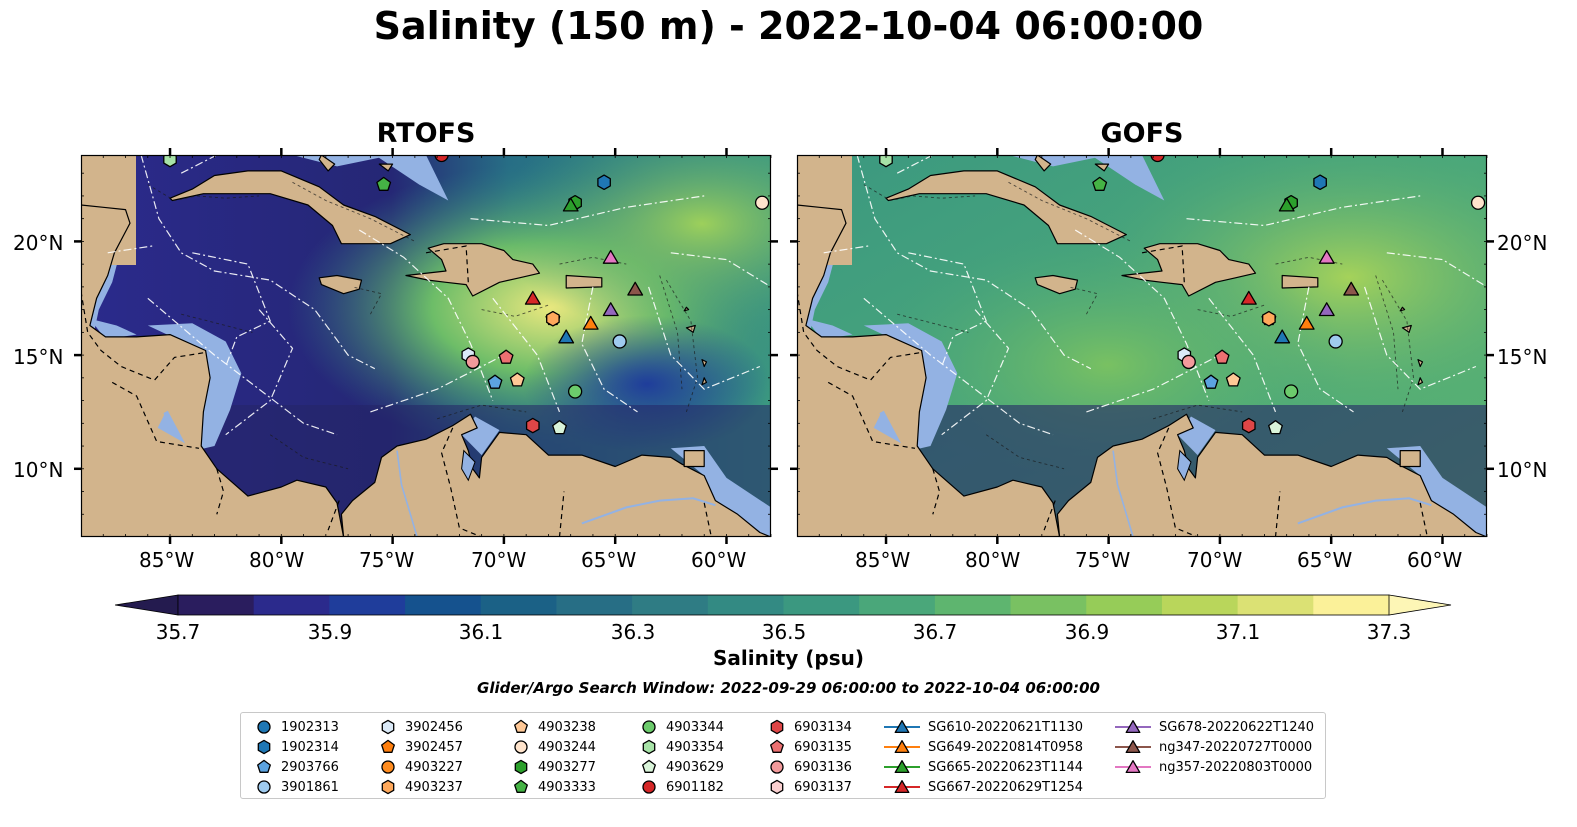 The height and width of the screenshot is (827, 1577). What do you see at coordinates (993, 560) in the screenshot?
I see `lon-tick-label: 80°W` at bounding box center [993, 560].